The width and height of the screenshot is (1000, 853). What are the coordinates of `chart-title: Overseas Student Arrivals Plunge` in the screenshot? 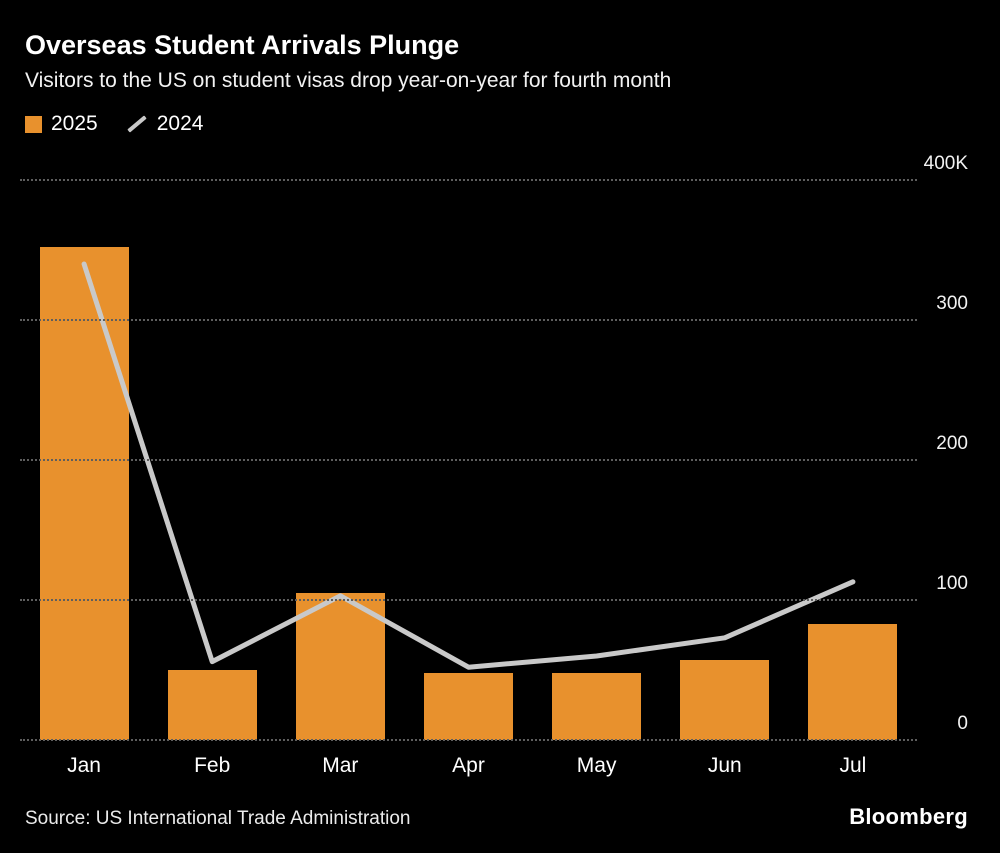 It's located at (242, 45).